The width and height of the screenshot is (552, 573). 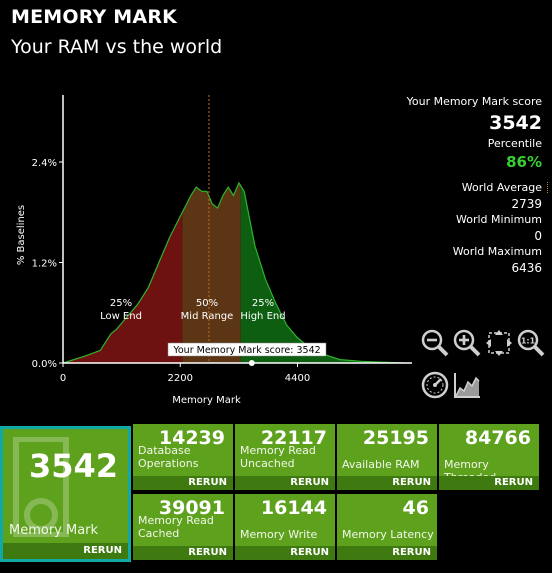 What do you see at coordinates (415, 508) in the screenshot?
I see `tile-score: 46` at bounding box center [415, 508].